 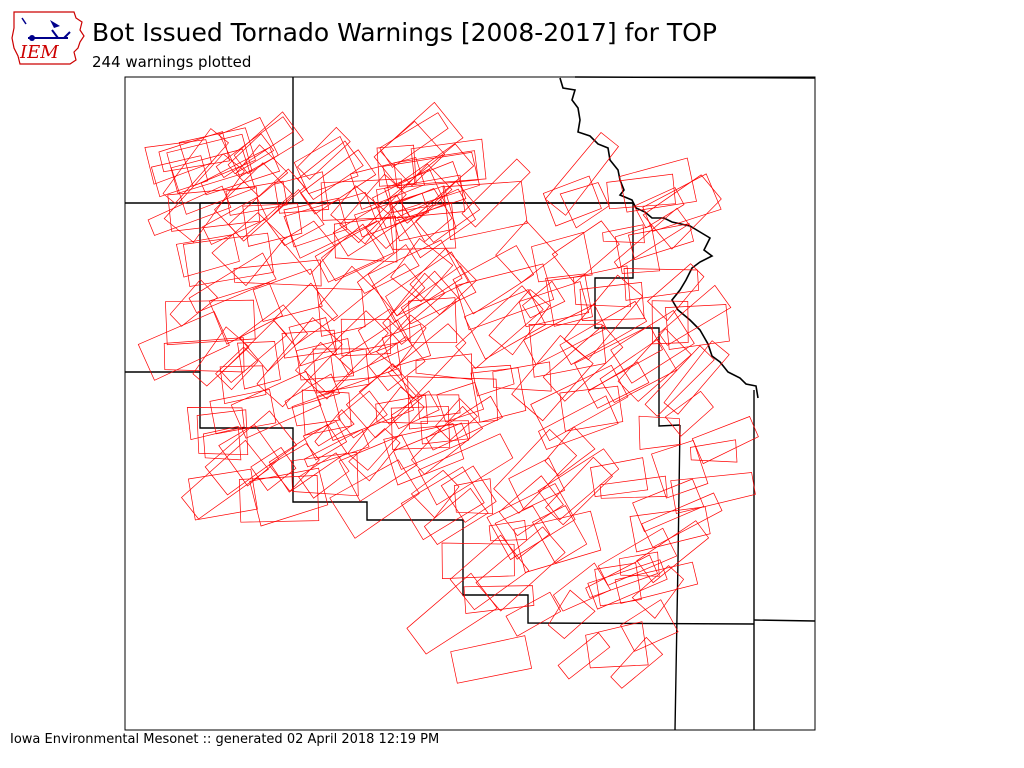 What do you see at coordinates (172, 62) in the screenshot?
I see `page-subtitle: 244 warnings plotted` at bounding box center [172, 62].